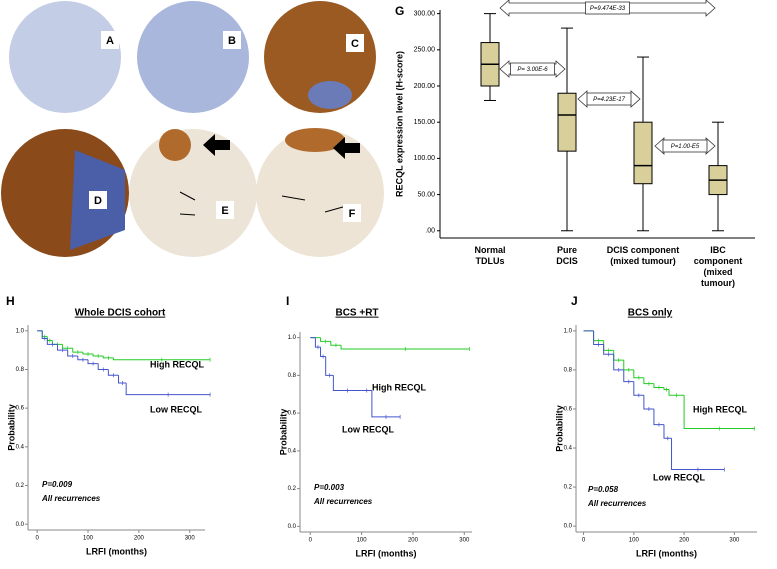  I want to click on image-label: A, so click(110, 41).